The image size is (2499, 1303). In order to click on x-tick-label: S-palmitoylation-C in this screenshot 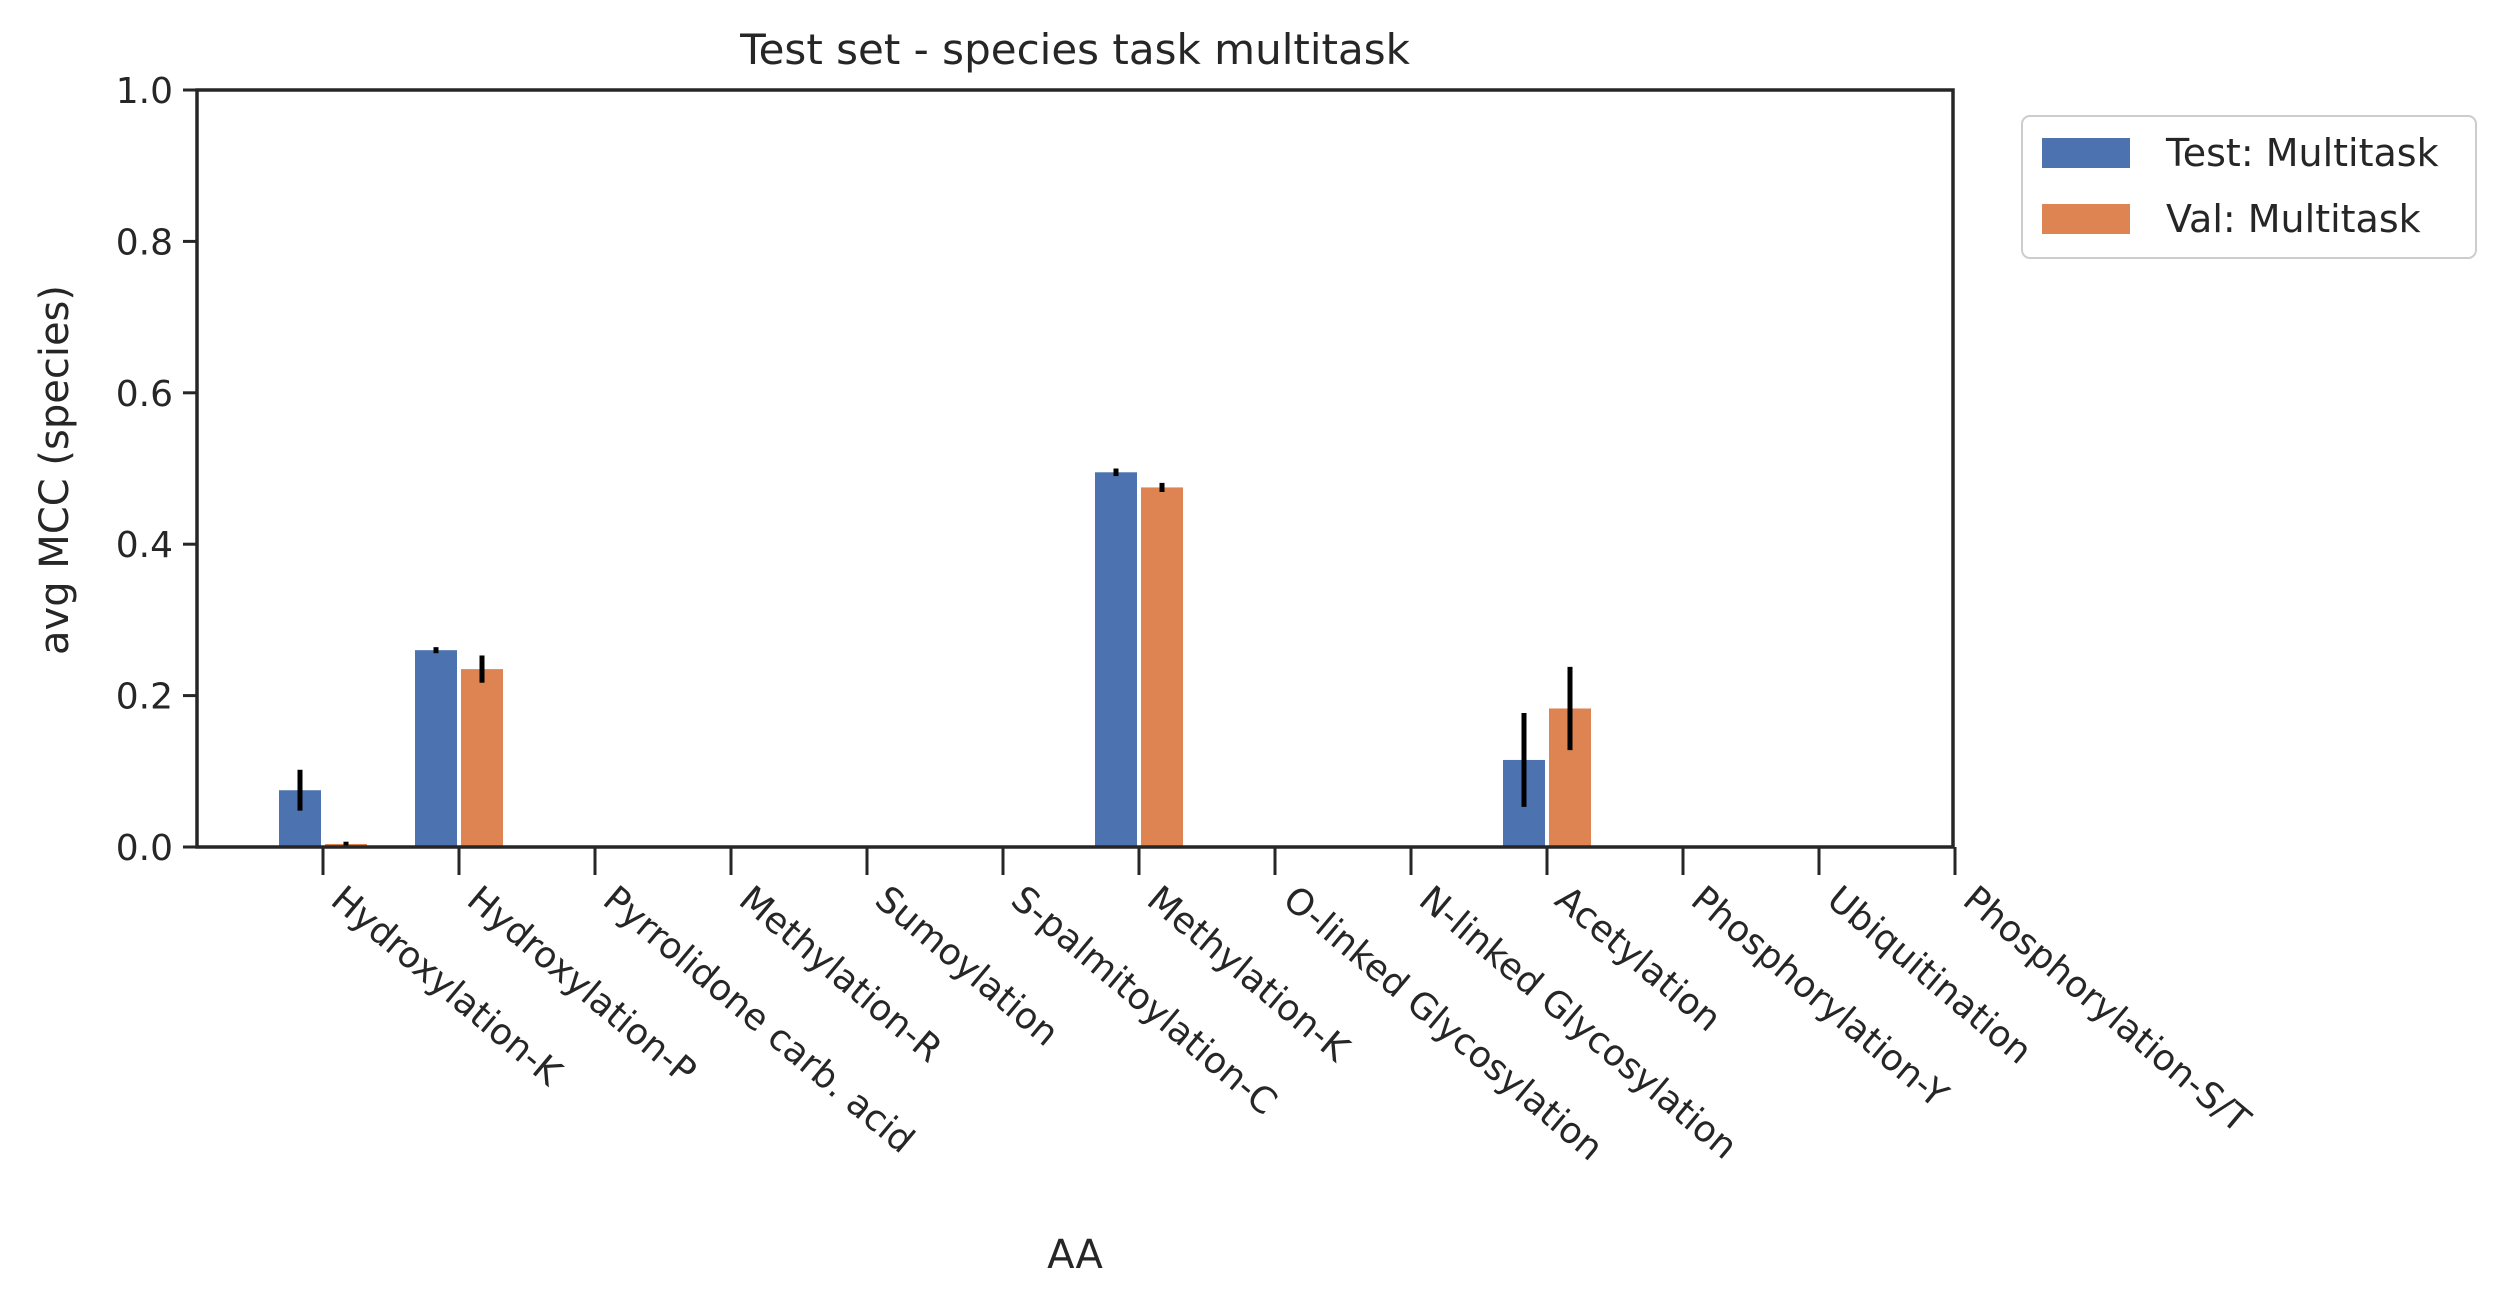, I will do `click(1143, 1000)`.